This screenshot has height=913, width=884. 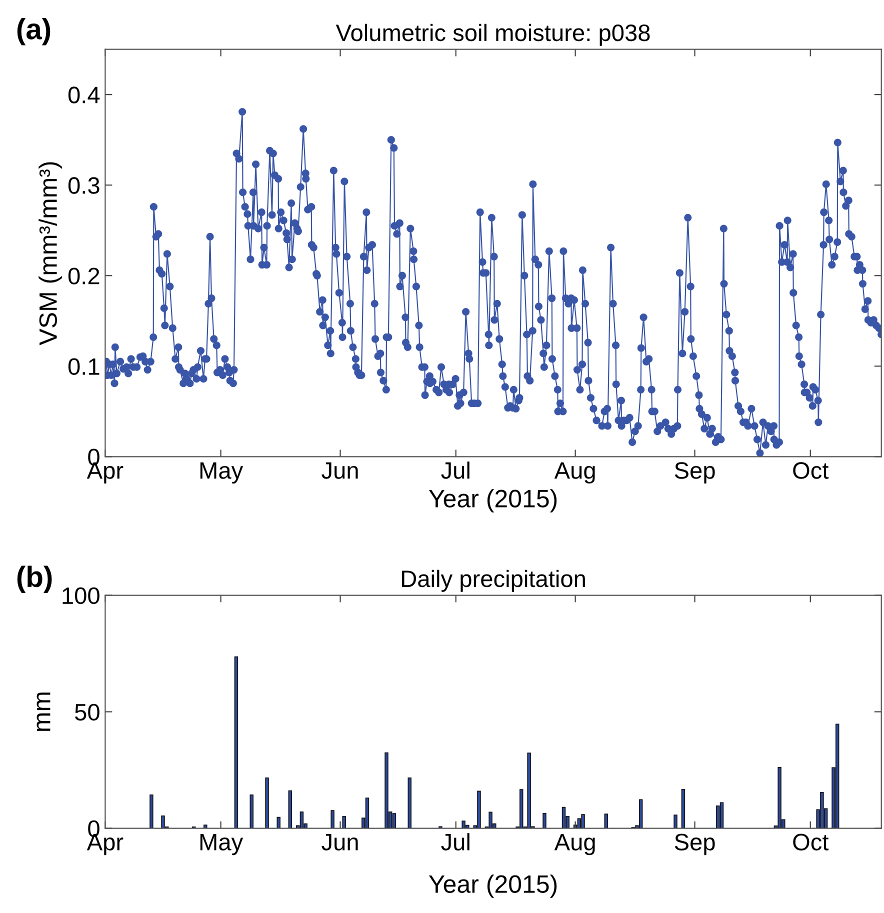 I want to click on y-tick-label: 0.3, so click(x=84, y=185).